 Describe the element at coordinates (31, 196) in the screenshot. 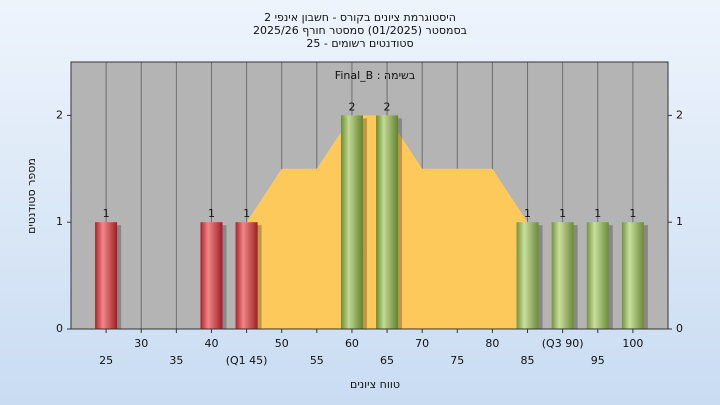

I see `y-axis-label: מספר סטודנטים` at that location.